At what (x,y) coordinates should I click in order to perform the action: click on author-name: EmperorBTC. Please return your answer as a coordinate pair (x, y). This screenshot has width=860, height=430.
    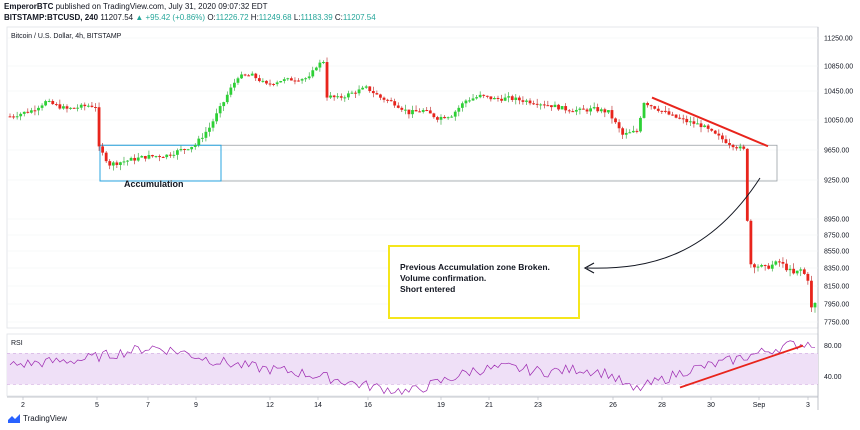
    Looking at the image, I should click on (29, 6).